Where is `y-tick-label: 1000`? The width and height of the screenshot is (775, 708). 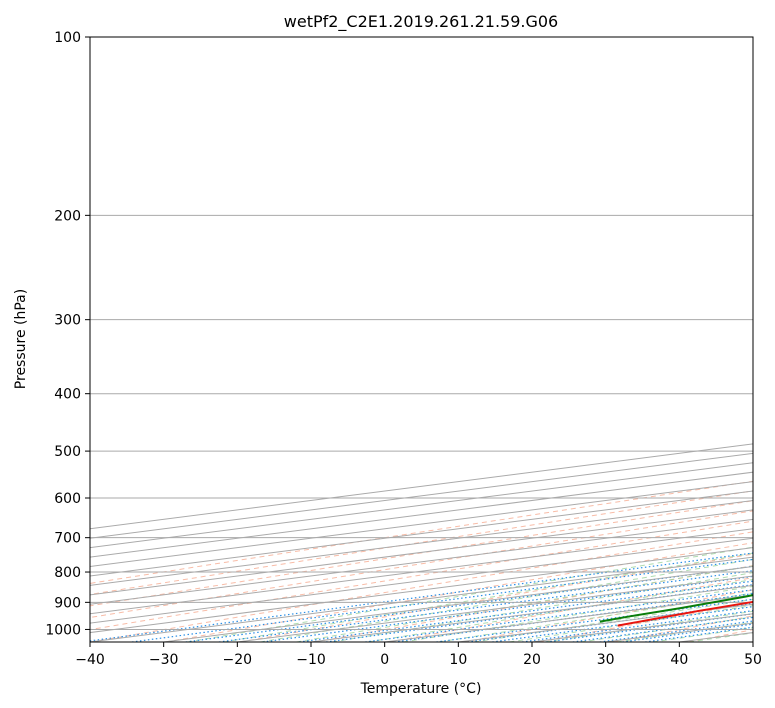
y-tick-label: 1000 is located at coordinates (63, 630).